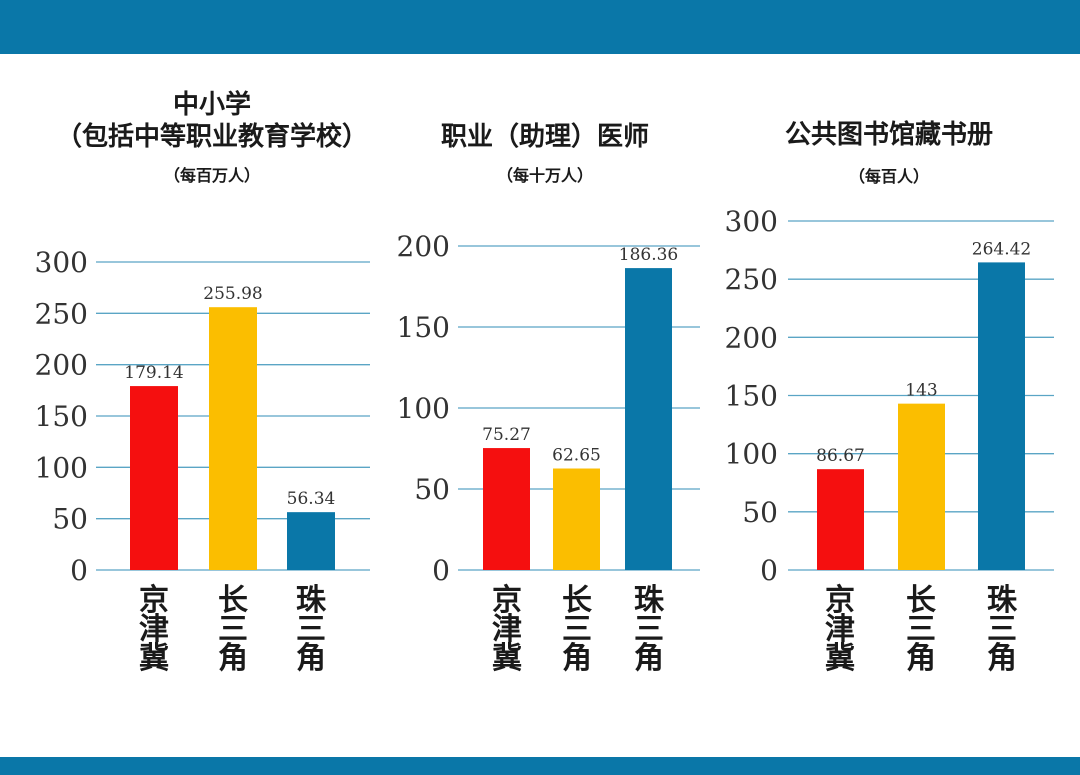  What do you see at coordinates (212, 136) in the screenshot?
I see `chart-title-line: （包括中等职业教育学校）` at bounding box center [212, 136].